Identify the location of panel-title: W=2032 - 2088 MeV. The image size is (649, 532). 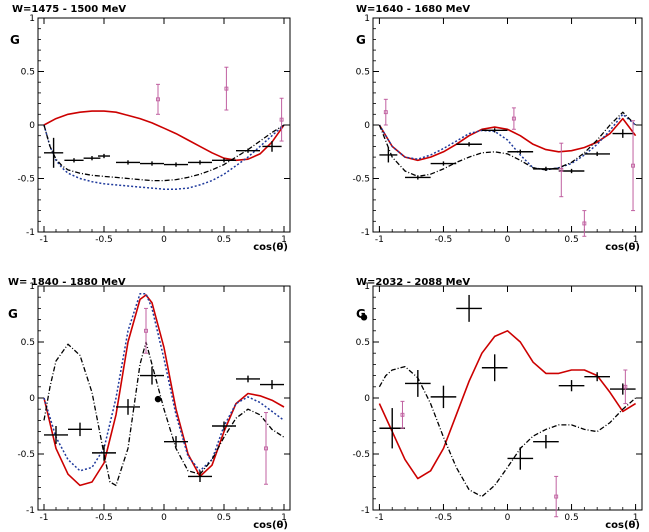
(413, 282).